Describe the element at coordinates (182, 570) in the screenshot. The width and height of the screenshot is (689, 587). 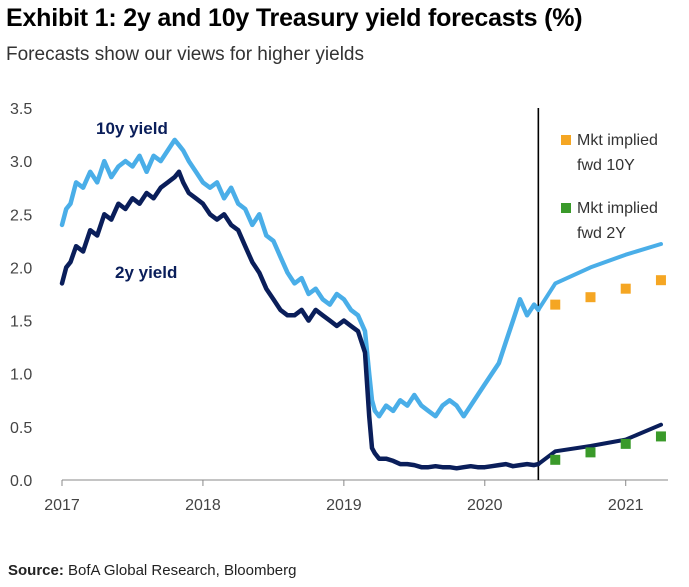
I see `source-text: BofA Global Research, Bloomberg` at that location.